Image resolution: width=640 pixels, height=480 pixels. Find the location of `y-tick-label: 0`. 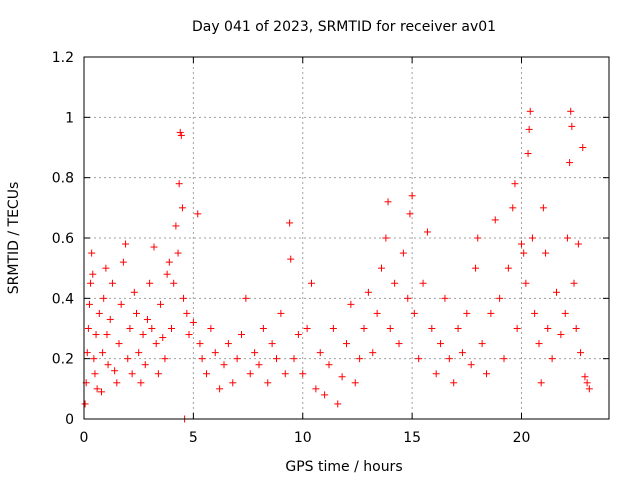

y-tick-label: 0 is located at coordinates (69, 420).